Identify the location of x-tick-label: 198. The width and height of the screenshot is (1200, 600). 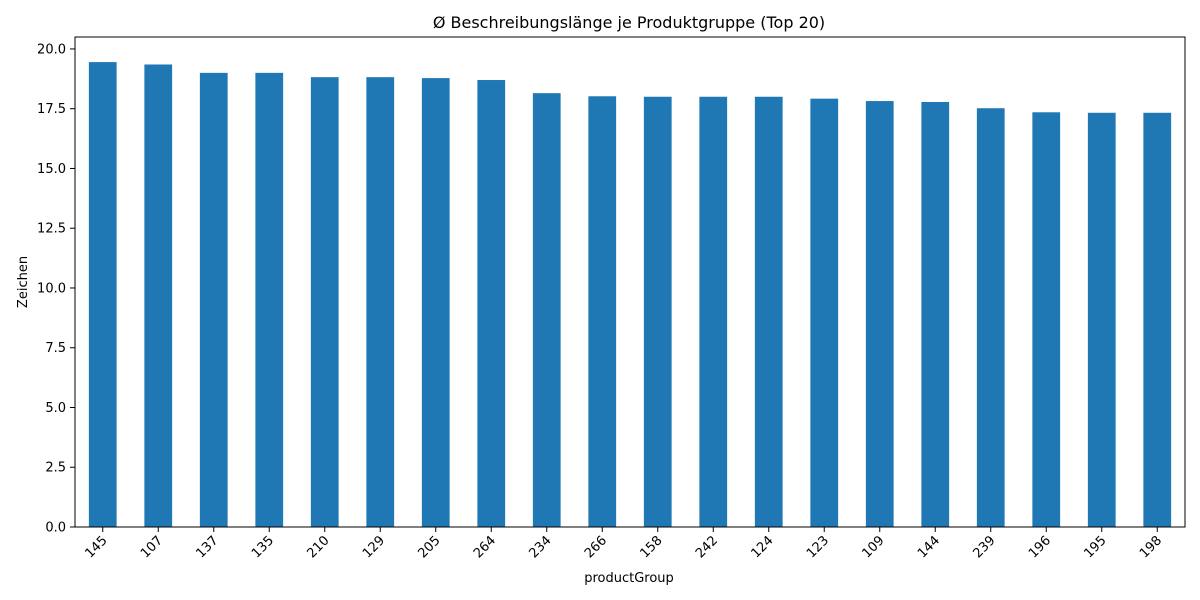
(1151, 547).